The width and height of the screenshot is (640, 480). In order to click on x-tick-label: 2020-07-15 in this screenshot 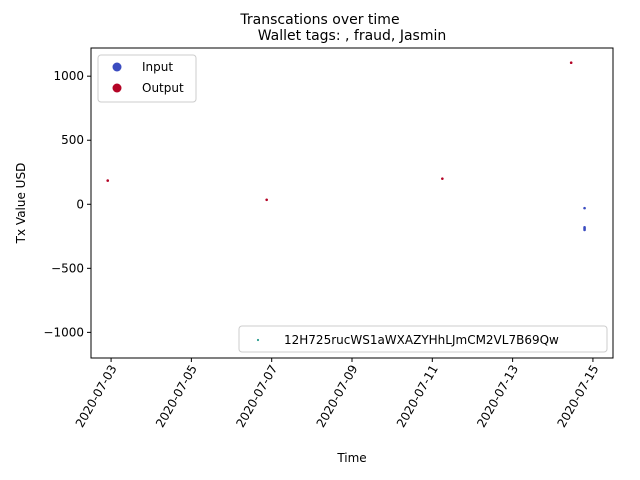, I will do `click(578, 396)`.